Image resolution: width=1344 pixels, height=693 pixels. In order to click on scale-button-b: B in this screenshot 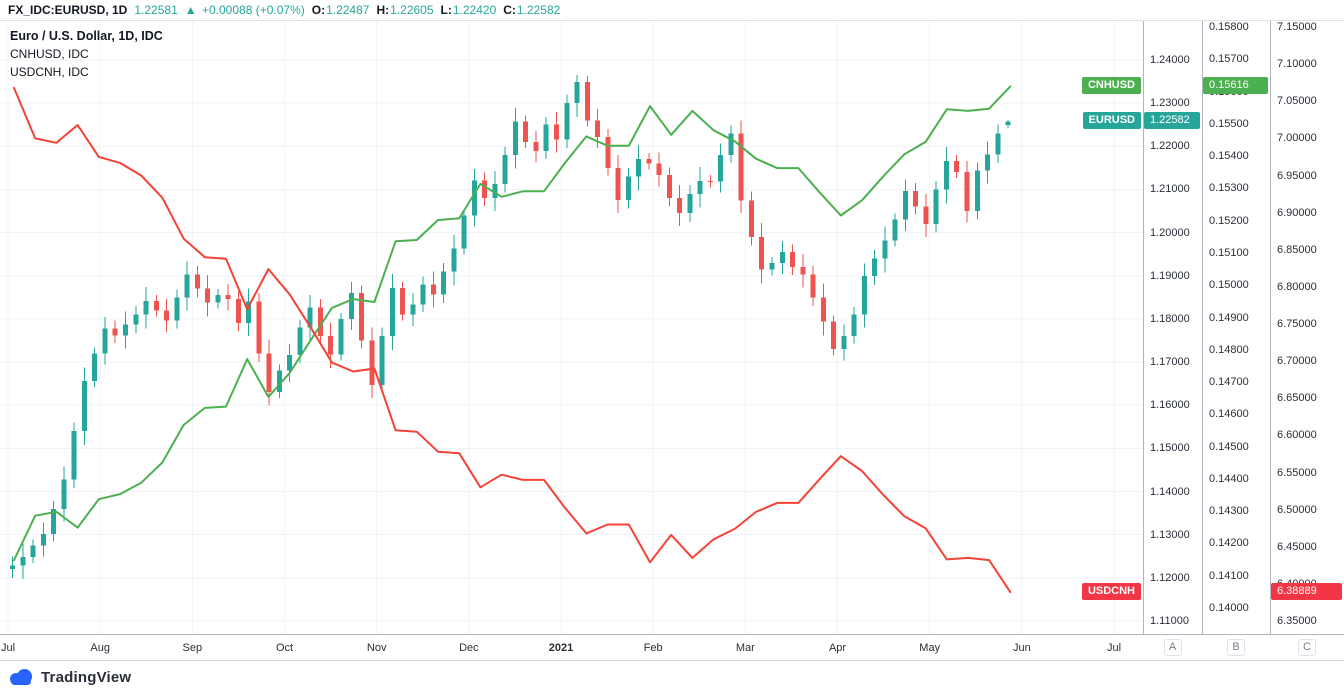, I will do `click(1236, 647)`.